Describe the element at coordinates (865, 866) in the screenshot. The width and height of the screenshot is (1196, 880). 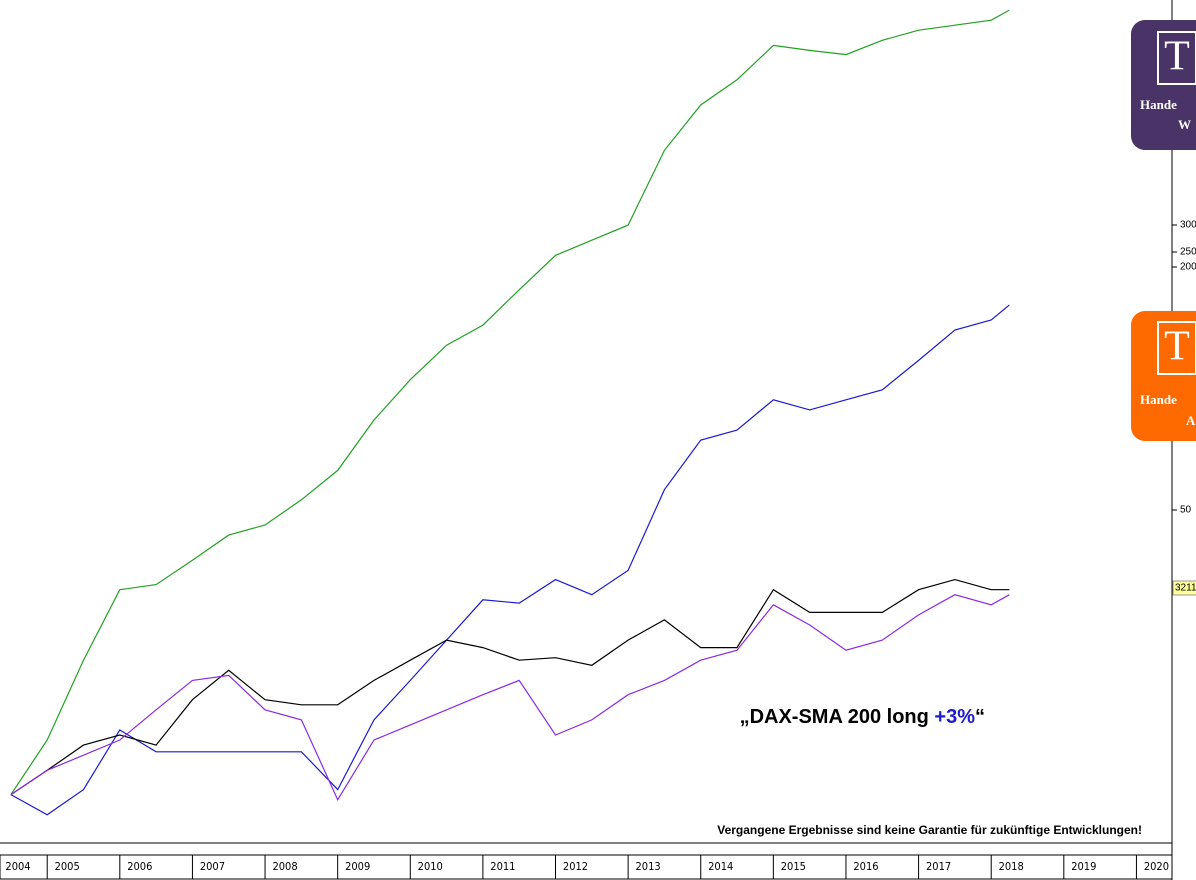
I see `x-tick-label: 2016` at that location.